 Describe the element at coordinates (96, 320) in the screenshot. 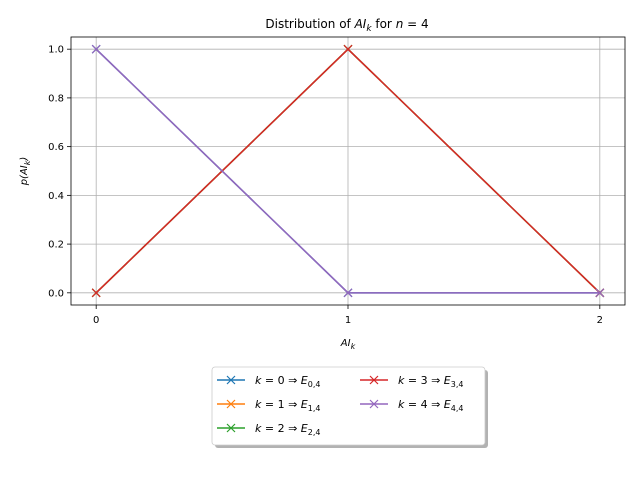

I see `x-tick-label: 0` at that location.